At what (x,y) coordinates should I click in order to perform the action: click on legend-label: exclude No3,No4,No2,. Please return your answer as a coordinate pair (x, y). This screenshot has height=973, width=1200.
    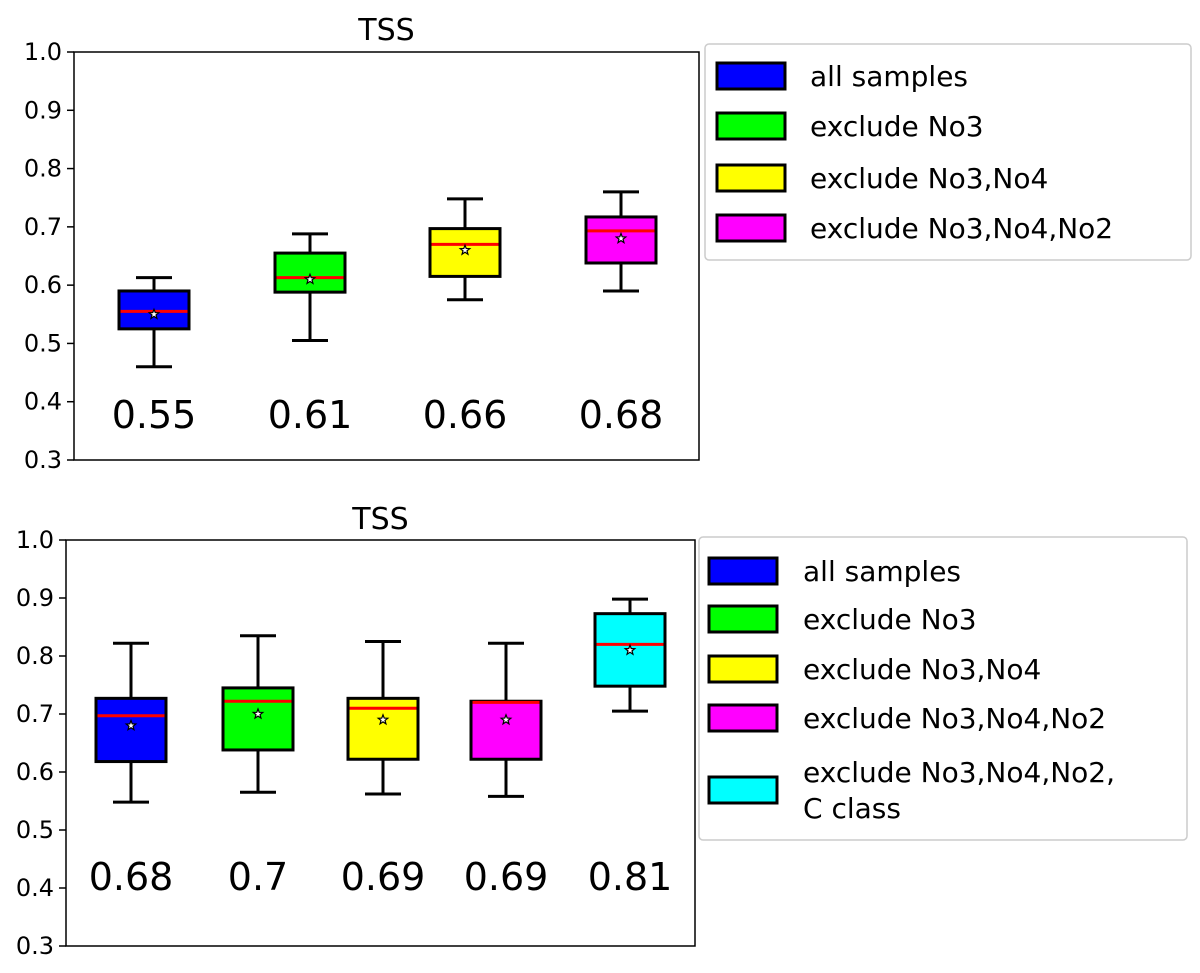
    Looking at the image, I should click on (959, 772).